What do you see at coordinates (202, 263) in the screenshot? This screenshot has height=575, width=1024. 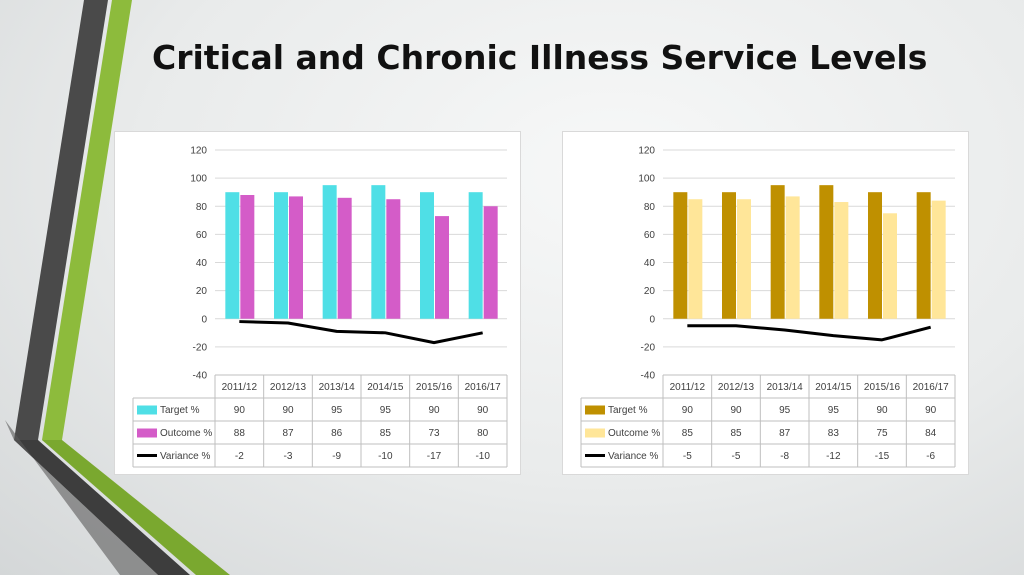 I see `chart-left-y-tick-label: 40` at bounding box center [202, 263].